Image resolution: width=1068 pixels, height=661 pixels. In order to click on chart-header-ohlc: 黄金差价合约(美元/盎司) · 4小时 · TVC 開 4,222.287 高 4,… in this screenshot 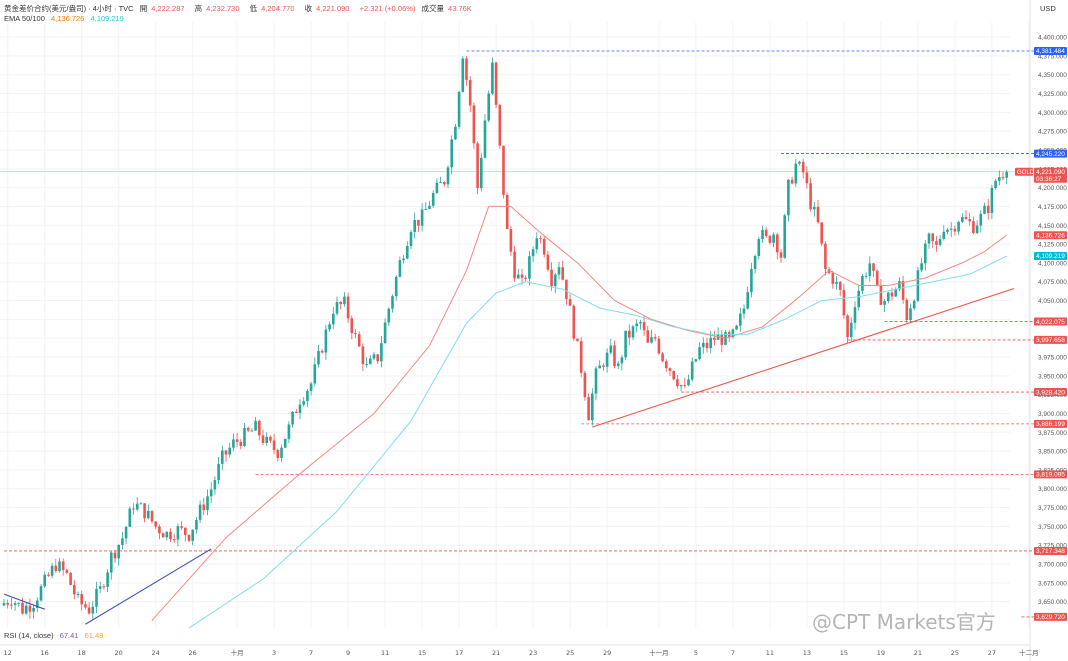, I will do `click(238, 8)`.